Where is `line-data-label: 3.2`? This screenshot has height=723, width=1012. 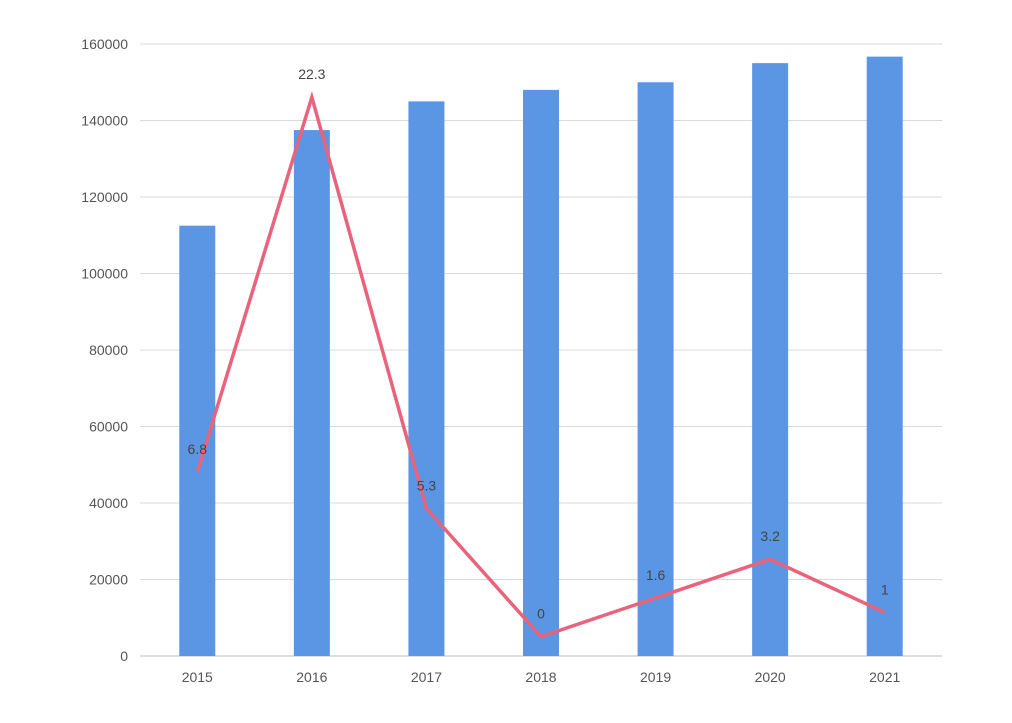
line-data-label: 3.2 is located at coordinates (770, 536).